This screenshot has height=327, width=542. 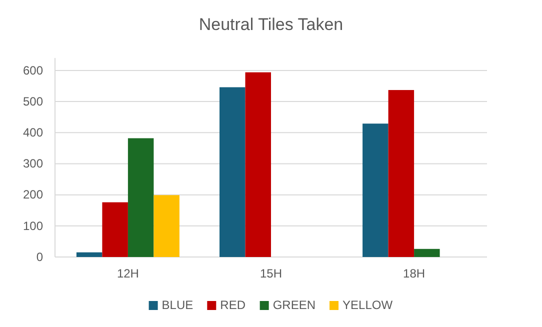 What do you see at coordinates (368, 305) in the screenshot?
I see `legend-label: YELLOW` at bounding box center [368, 305].